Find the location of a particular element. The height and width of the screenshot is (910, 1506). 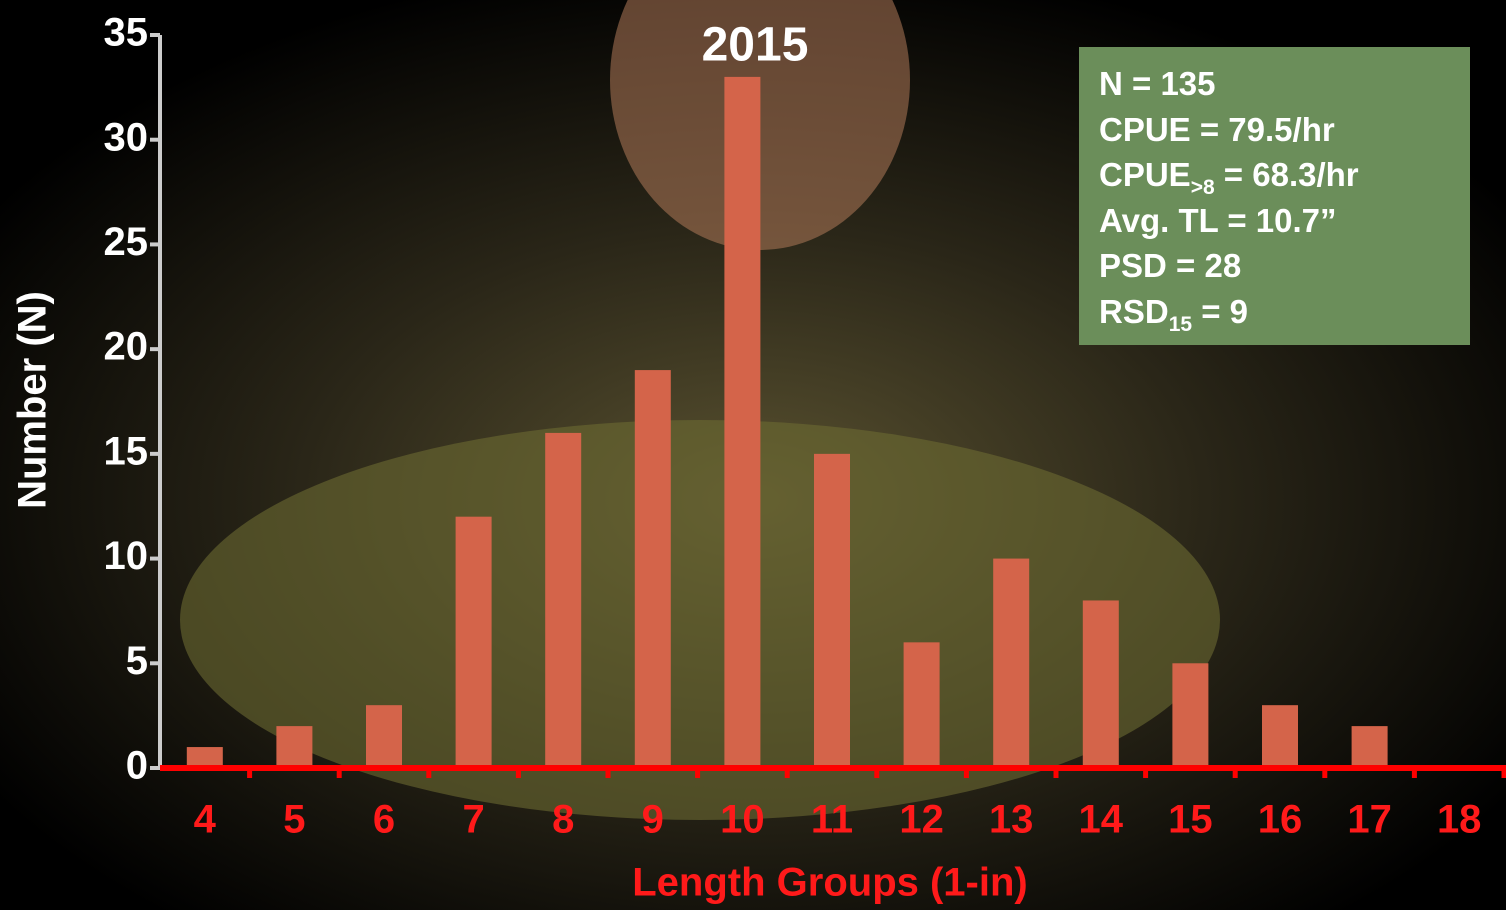

x-tick-label: 7 is located at coordinates (473, 820).